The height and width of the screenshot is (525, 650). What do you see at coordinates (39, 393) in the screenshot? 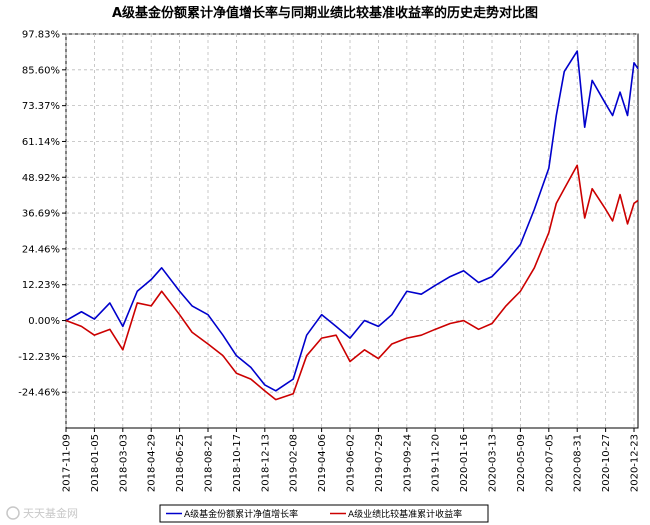
I see `y-tick-label: -24.46%` at bounding box center [39, 393].